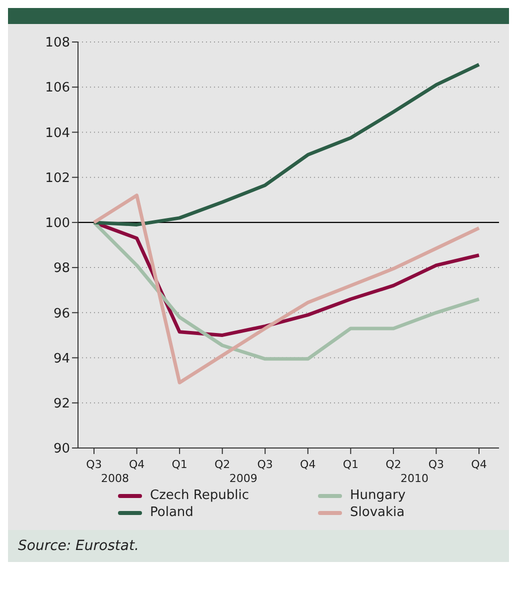  What do you see at coordinates (377, 512) in the screenshot?
I see `legend-label: Slovakia` at bounding box center [377, 512].